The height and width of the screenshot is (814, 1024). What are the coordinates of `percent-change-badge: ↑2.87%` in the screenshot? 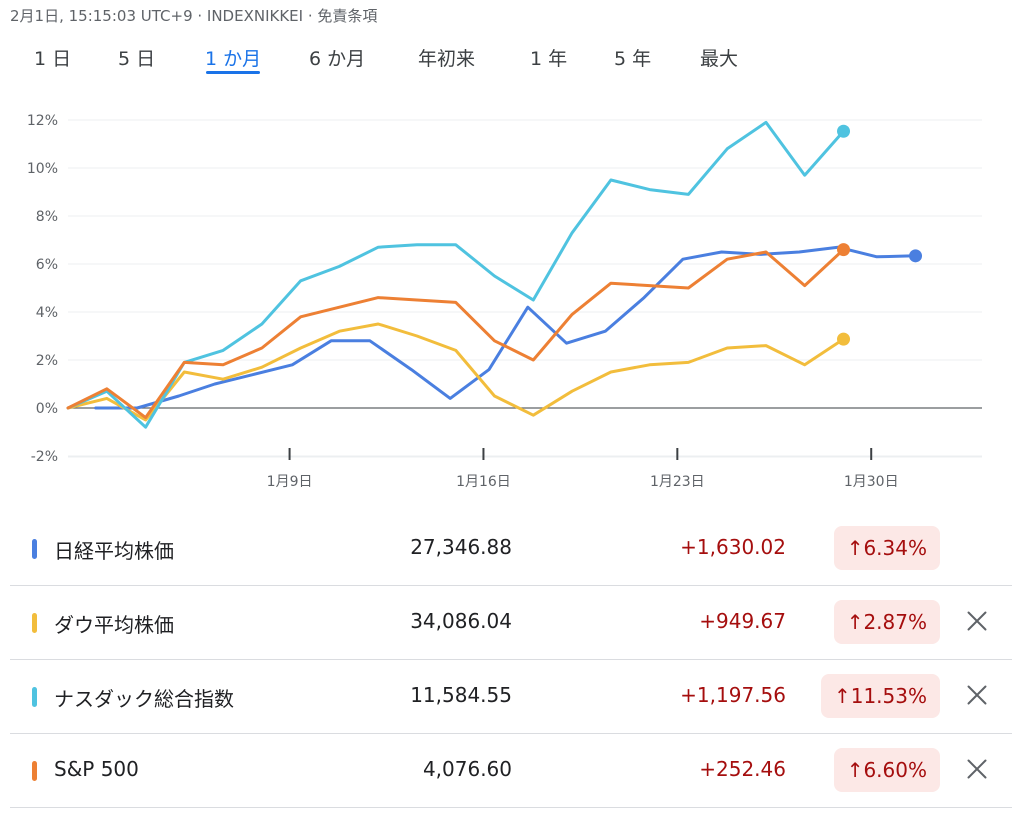 It's located at (886, 622).